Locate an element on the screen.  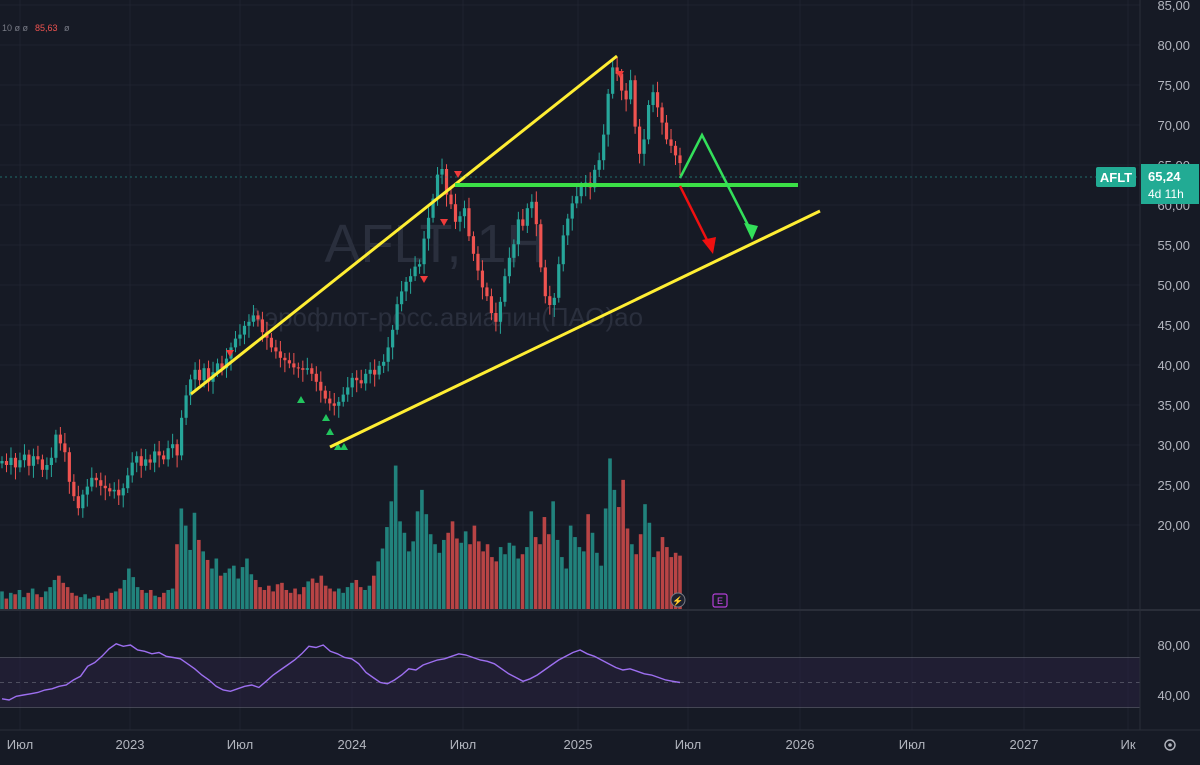
green-scenario-path is located at coordinates (716, 183).